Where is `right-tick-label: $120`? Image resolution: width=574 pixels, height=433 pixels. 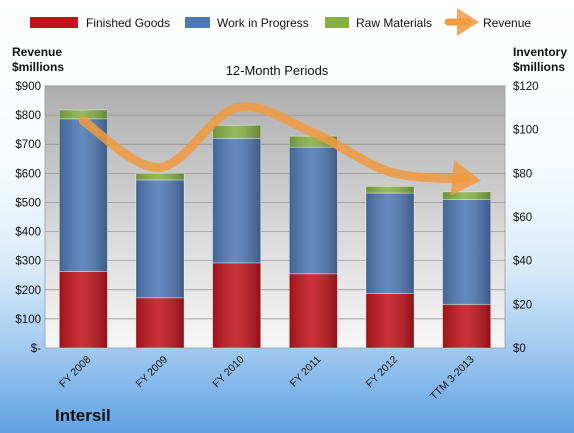 right-tick-label: $120 is located at coordinates (526, 87).